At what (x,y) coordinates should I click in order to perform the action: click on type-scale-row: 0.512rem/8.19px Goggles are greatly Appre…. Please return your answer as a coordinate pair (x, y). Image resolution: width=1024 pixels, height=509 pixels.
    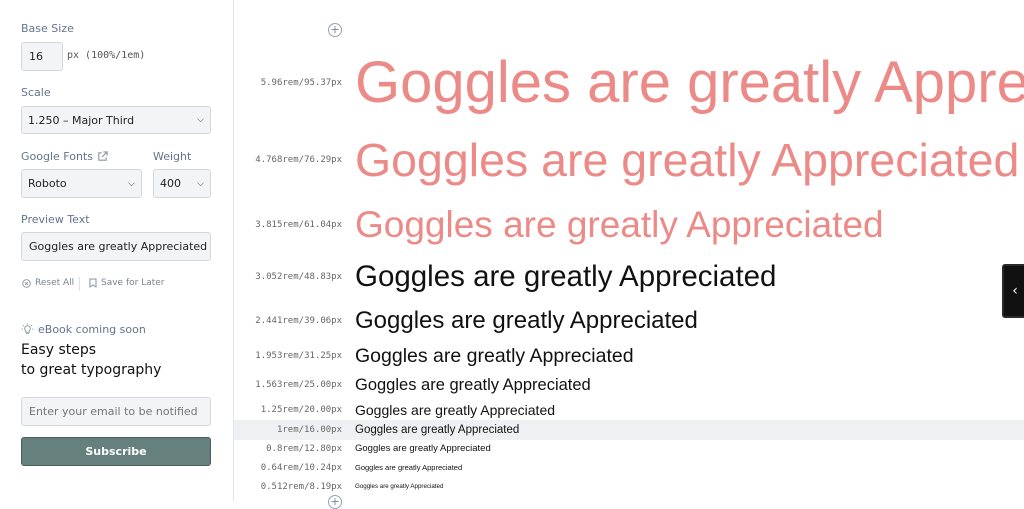
    Looking at the image, I should click on (629, 487).